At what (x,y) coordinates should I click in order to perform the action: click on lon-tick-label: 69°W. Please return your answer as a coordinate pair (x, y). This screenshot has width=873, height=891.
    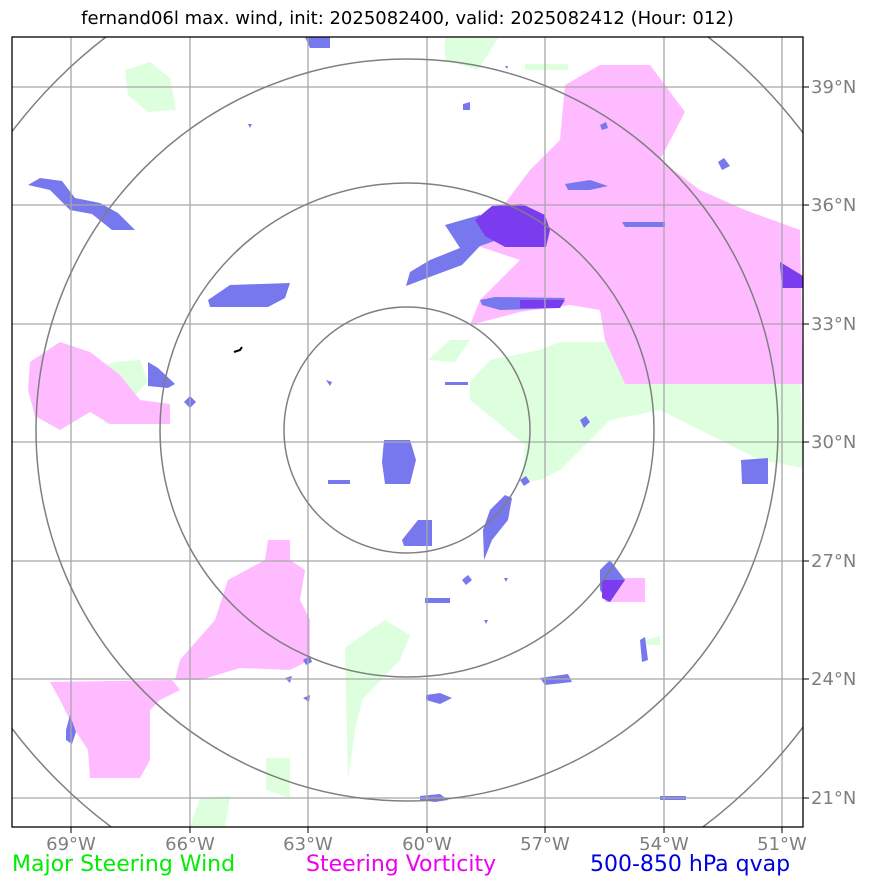
    Looking at the image, I should click on (71, 844).